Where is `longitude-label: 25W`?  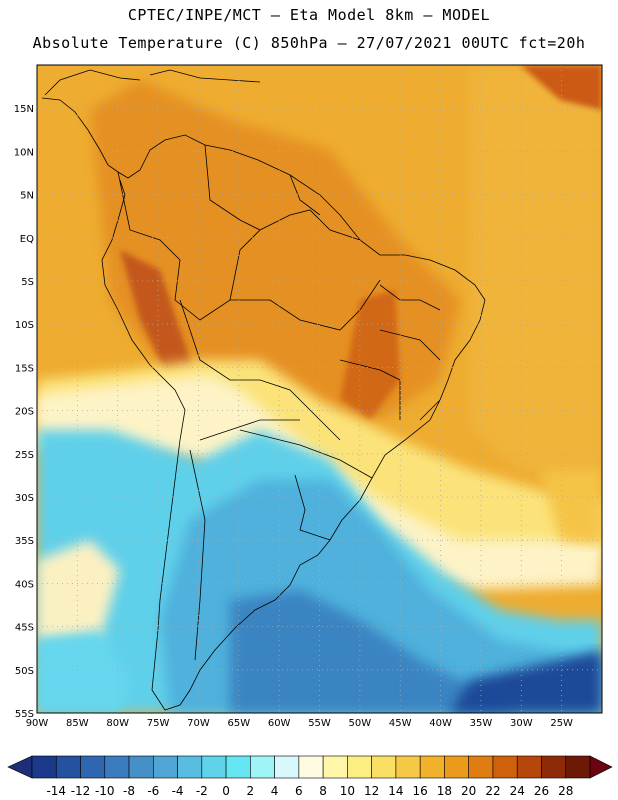
longitude-label: 25W is located at coordinates (561, 723).